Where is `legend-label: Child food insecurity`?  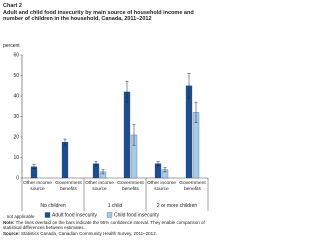 legend-label: Child food insecurity is located at coordinates (137, 215).